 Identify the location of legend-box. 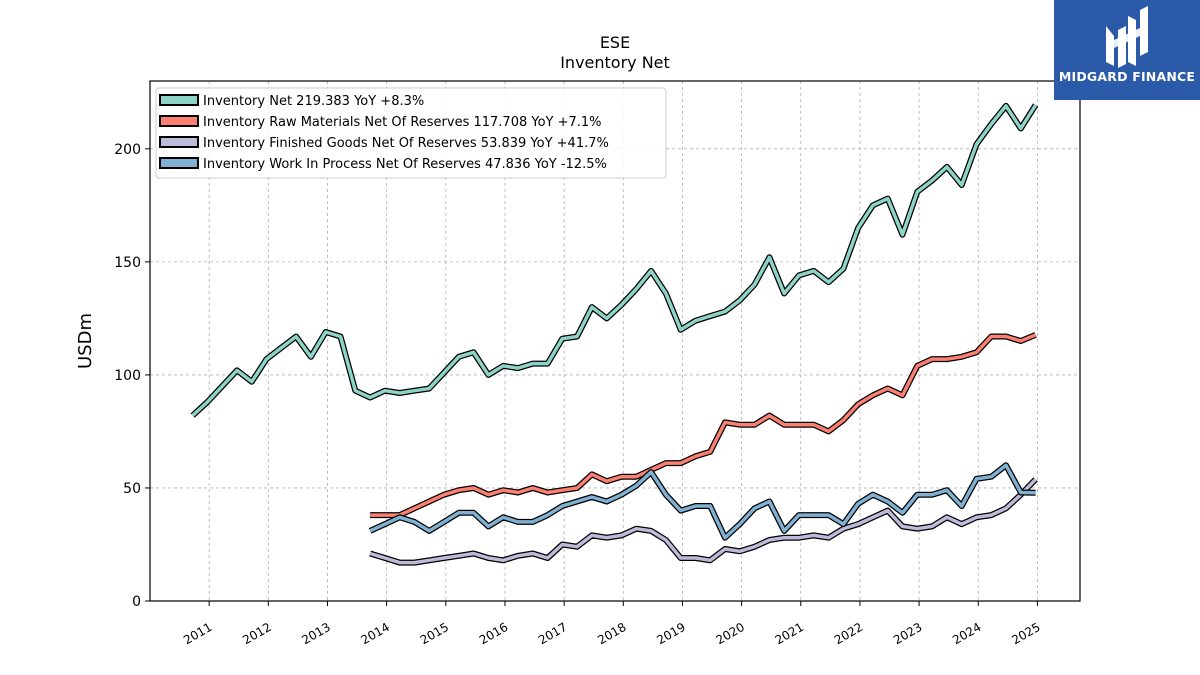
(411, 133).